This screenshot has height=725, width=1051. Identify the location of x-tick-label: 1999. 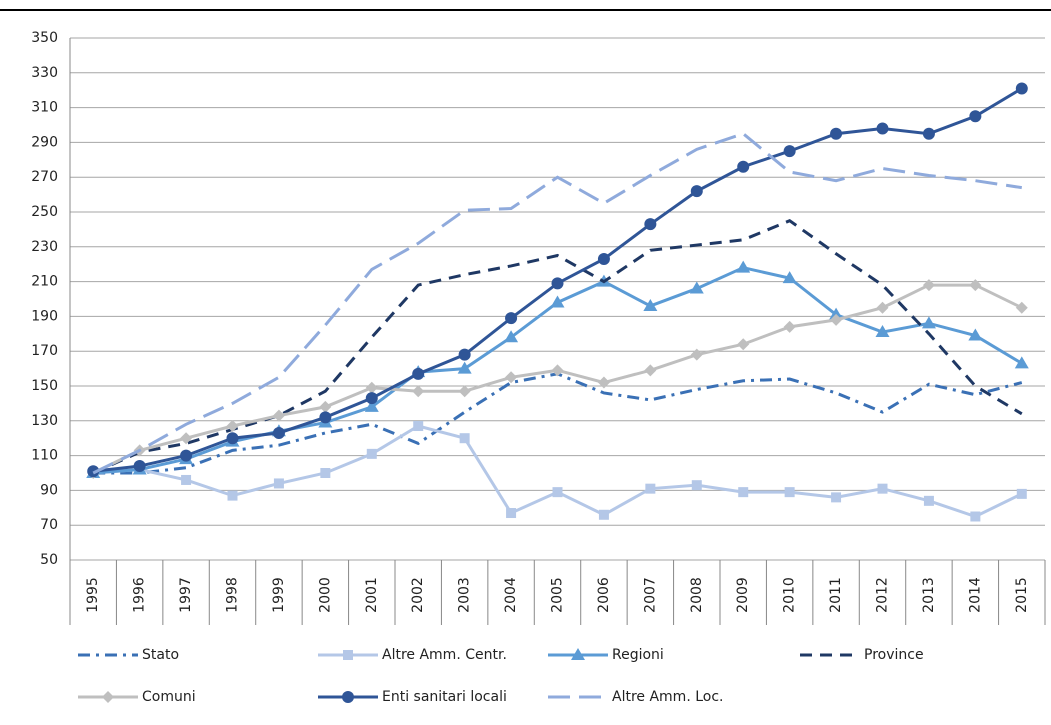
(279, 595).